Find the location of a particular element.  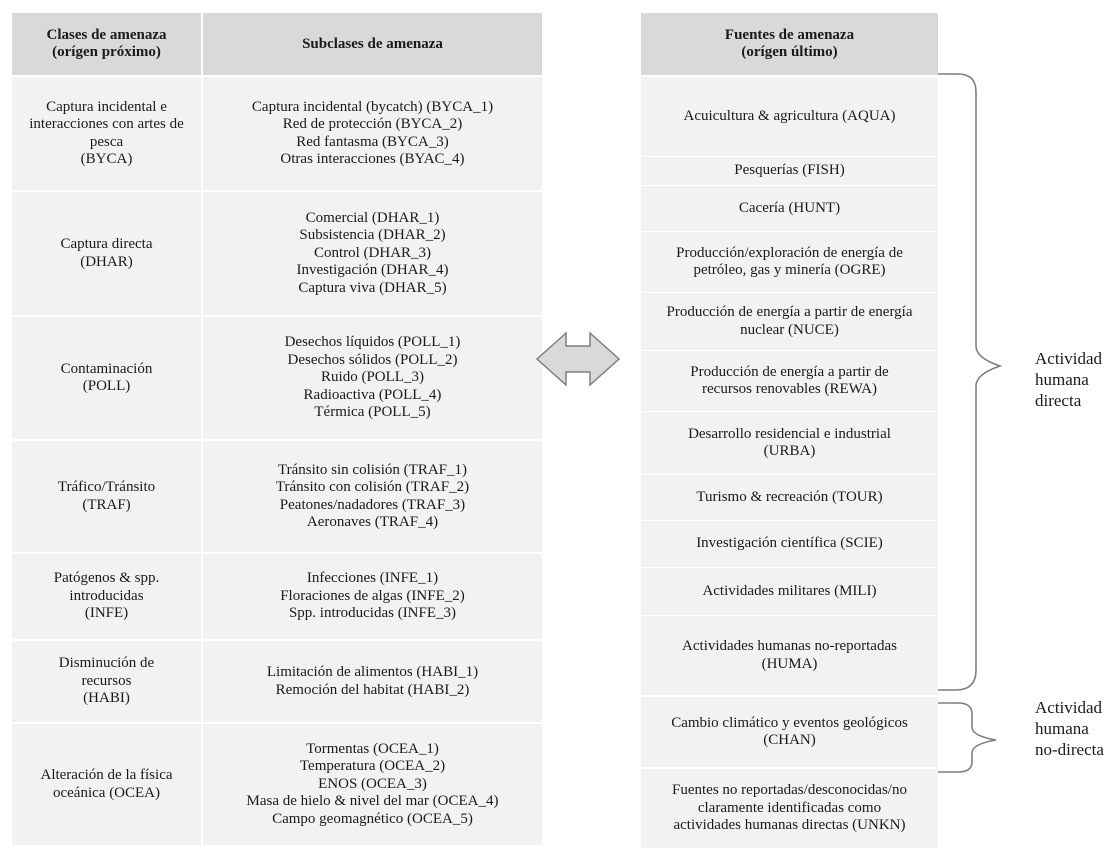

header-subclasses: Subclases de amenaza is located at coordinates (372, 44).